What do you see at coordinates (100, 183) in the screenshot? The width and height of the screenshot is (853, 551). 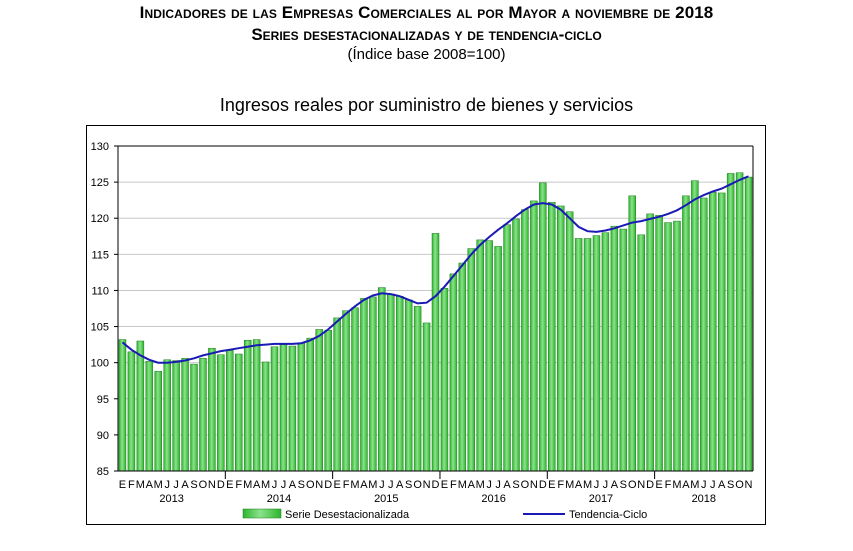 I see `y-tick-label: 125` at bounding box center [100, 183].